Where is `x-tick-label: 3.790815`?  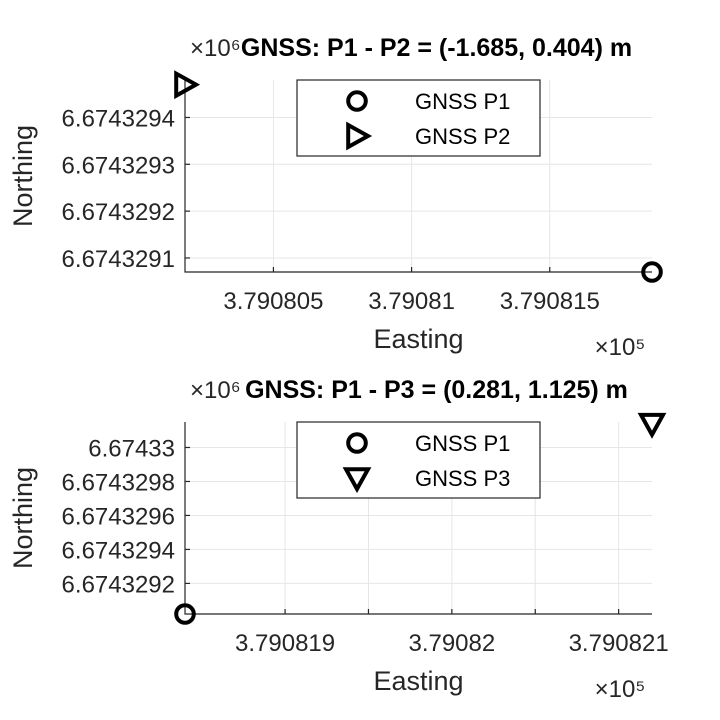
x-tick-label: 3.790815 is located at coordinates (550, 301).